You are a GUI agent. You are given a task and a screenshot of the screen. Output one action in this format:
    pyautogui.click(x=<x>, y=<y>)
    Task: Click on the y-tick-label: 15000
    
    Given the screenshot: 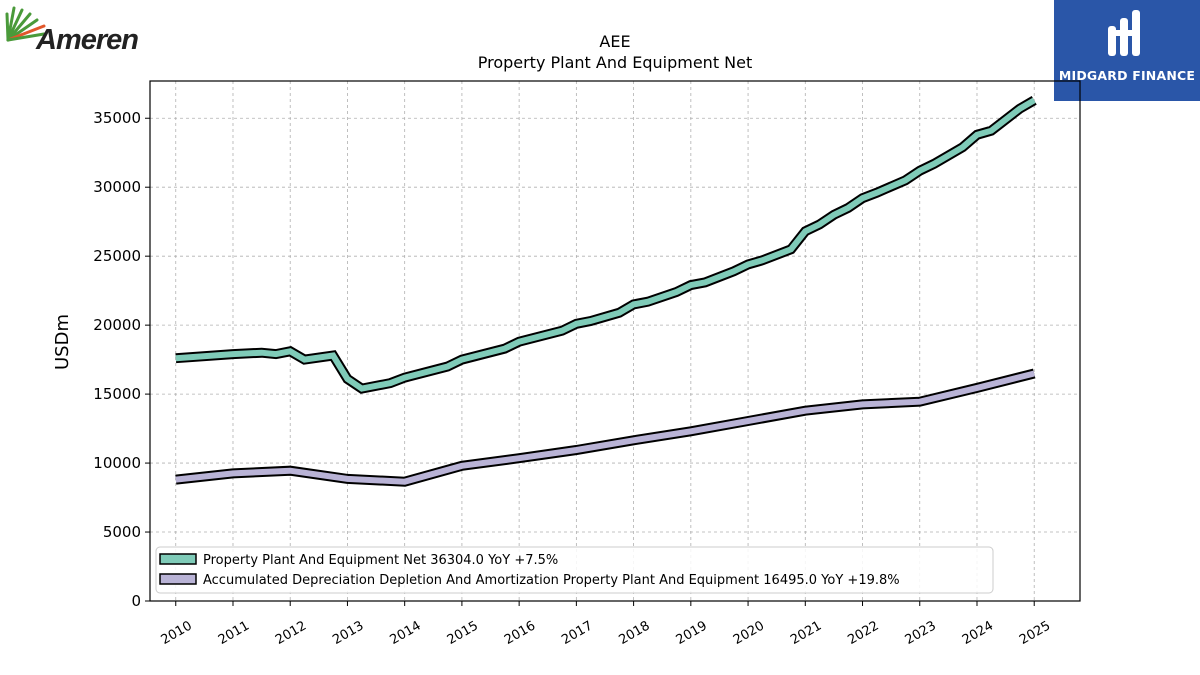 What is the action you would take?
    pyautogui.click(x=117, y=394)
    